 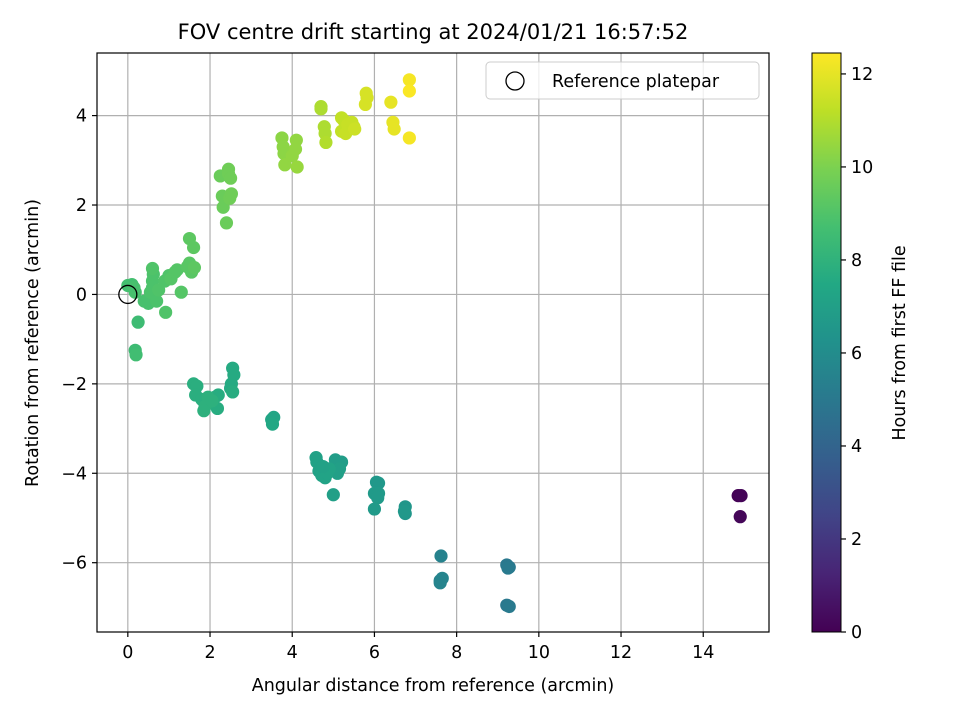 What do you see at coordinates (81, 117) in the screenshot?
I see `y-tick-label: 4` at bounding box center [81, 117].